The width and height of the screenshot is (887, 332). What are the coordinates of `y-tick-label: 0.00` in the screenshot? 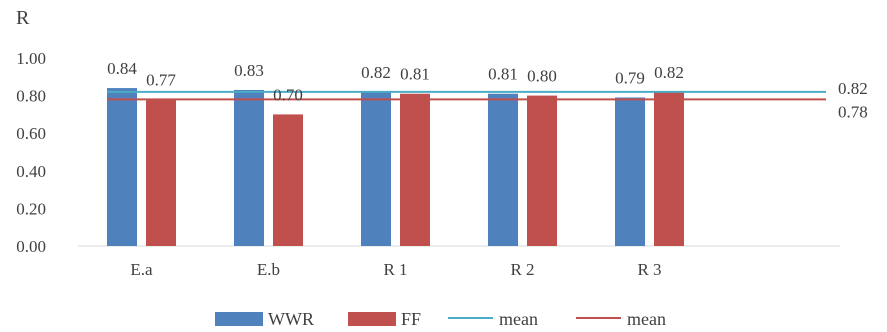 It's located at (31, 246).